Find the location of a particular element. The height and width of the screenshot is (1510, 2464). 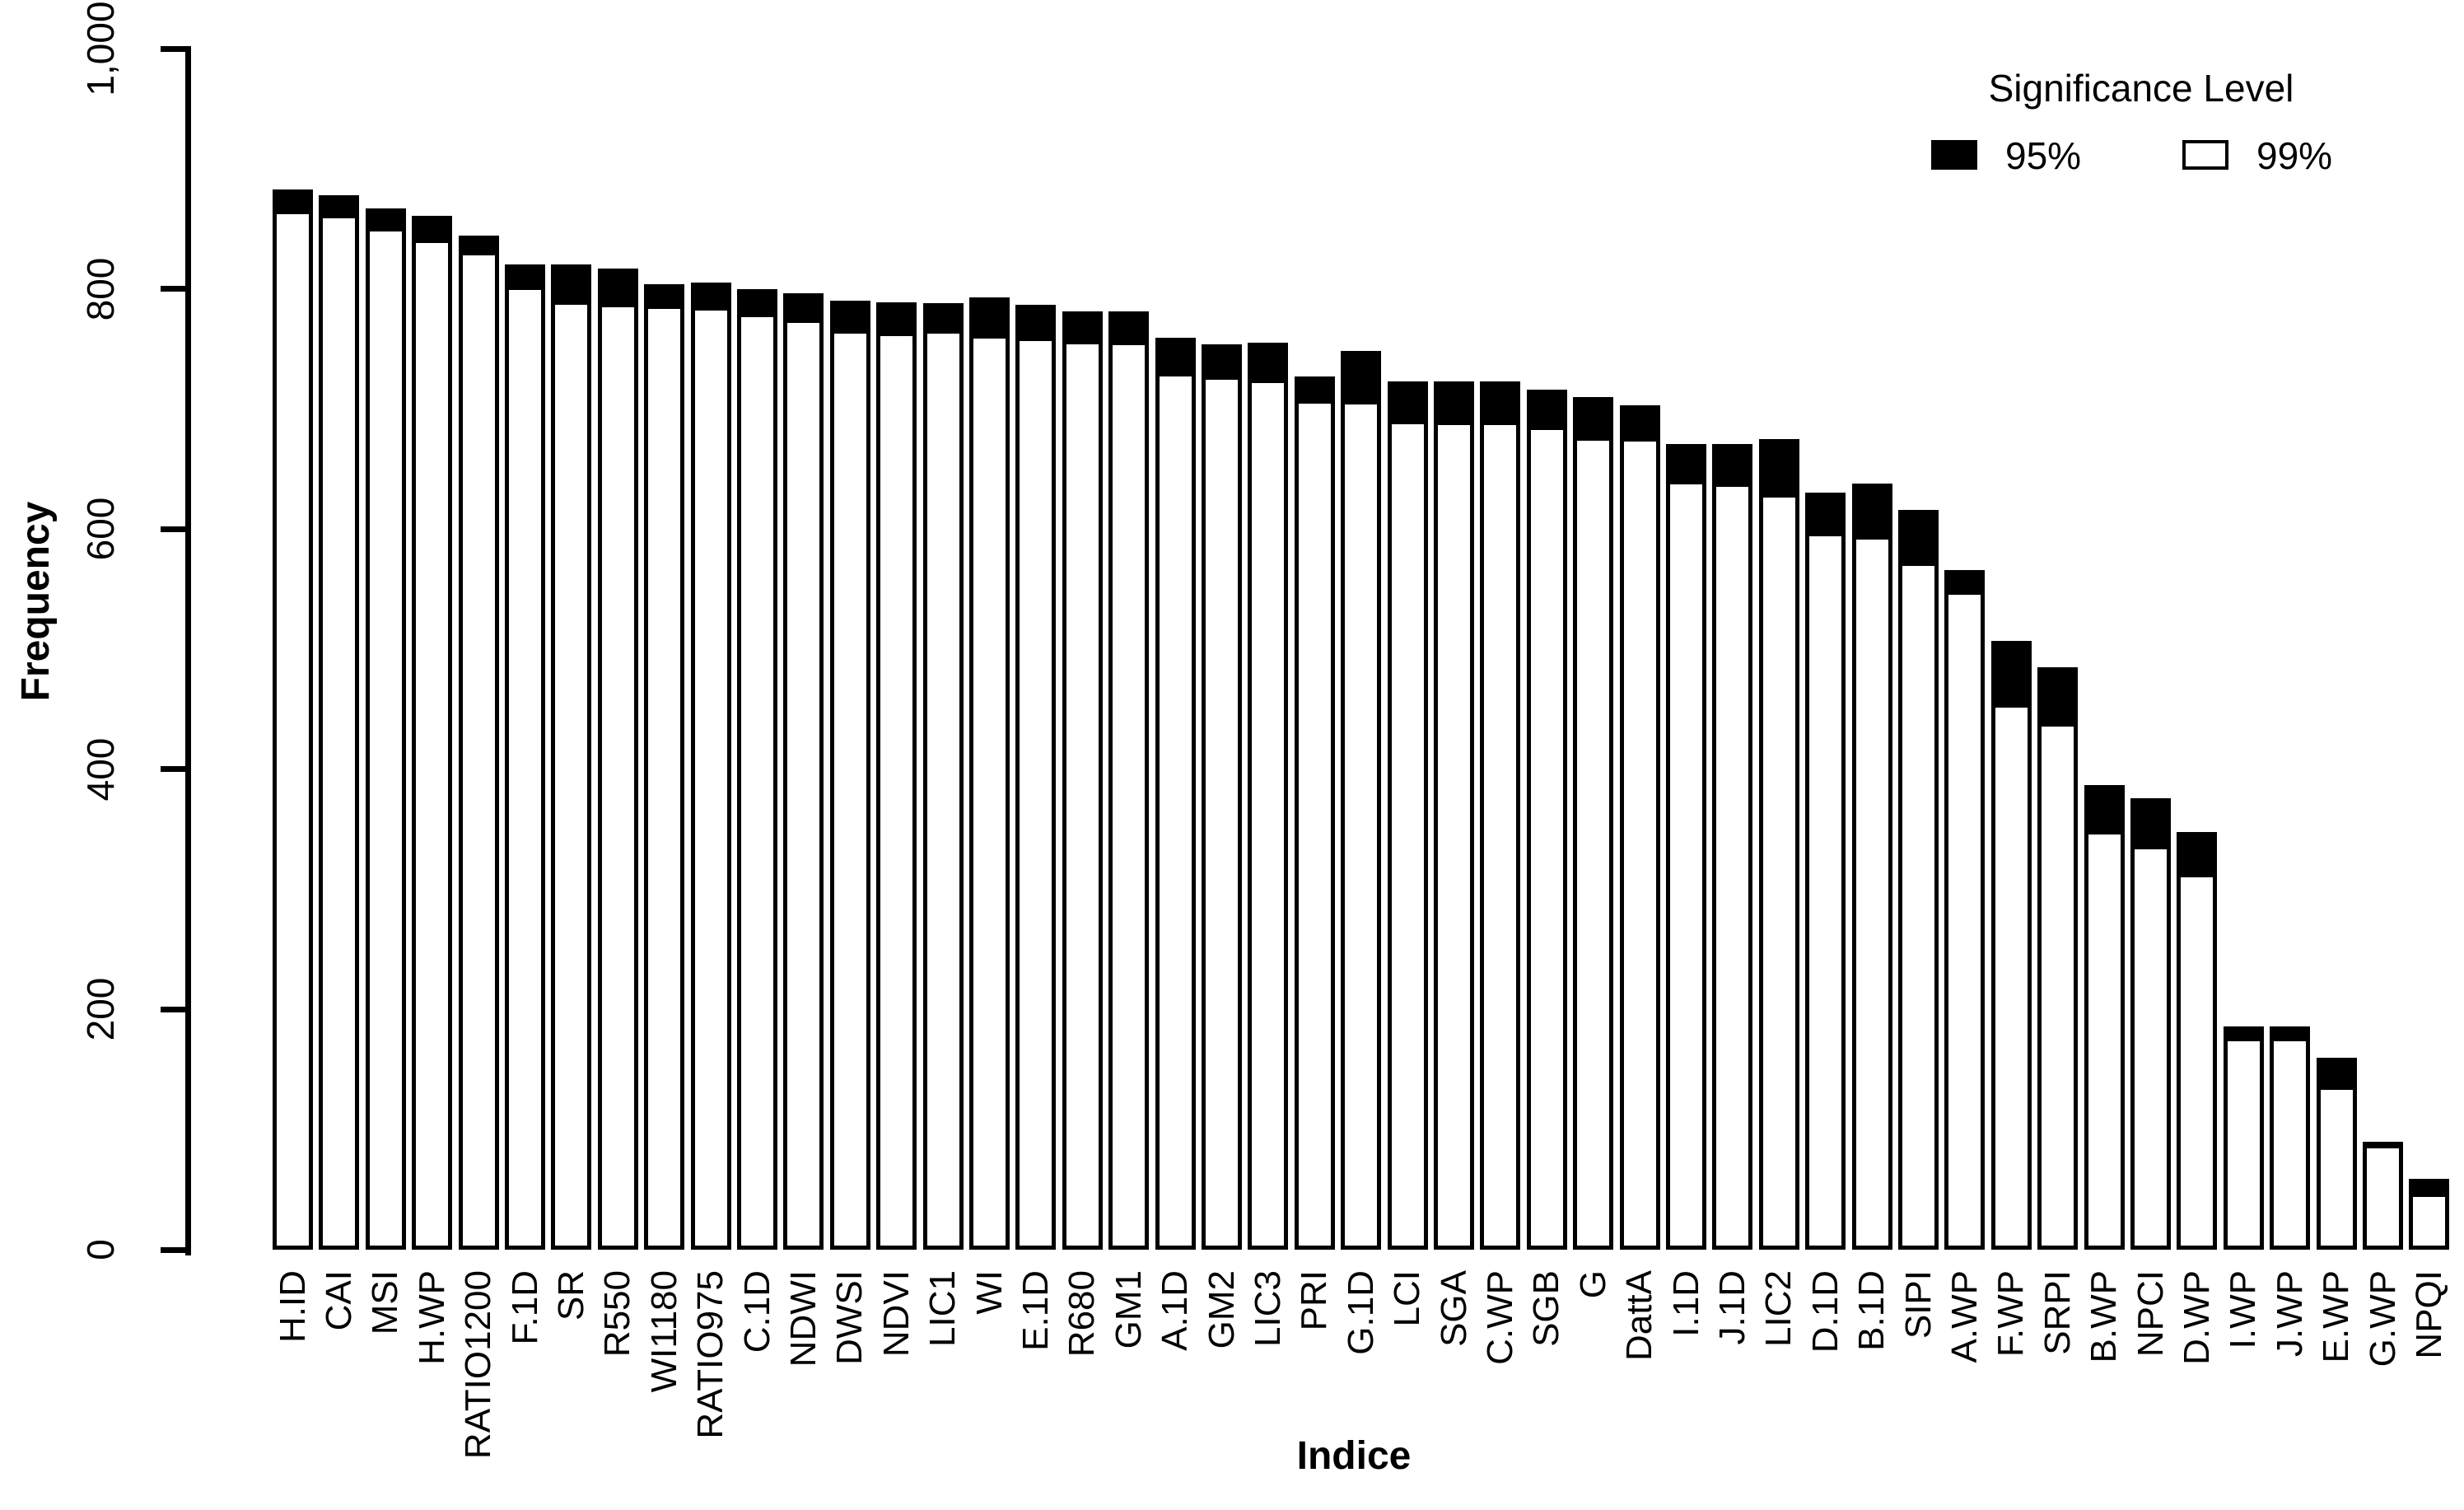

legend-row: 95% 99% is located at coordinates (2141, 157).